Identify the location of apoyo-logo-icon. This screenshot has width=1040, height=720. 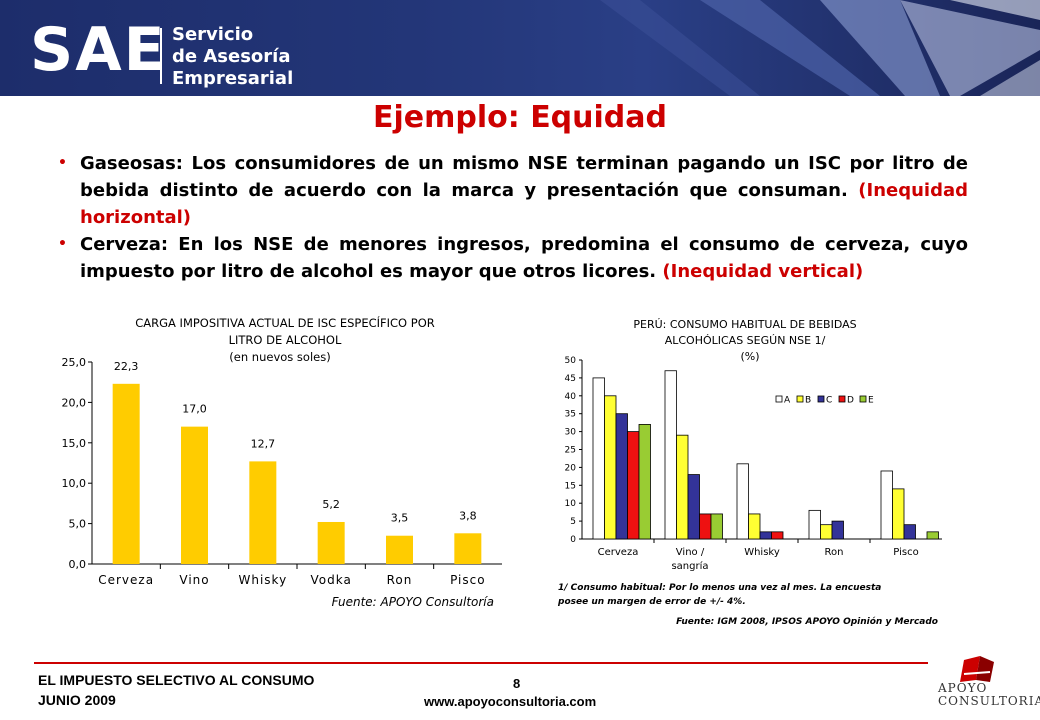
(977, 669).